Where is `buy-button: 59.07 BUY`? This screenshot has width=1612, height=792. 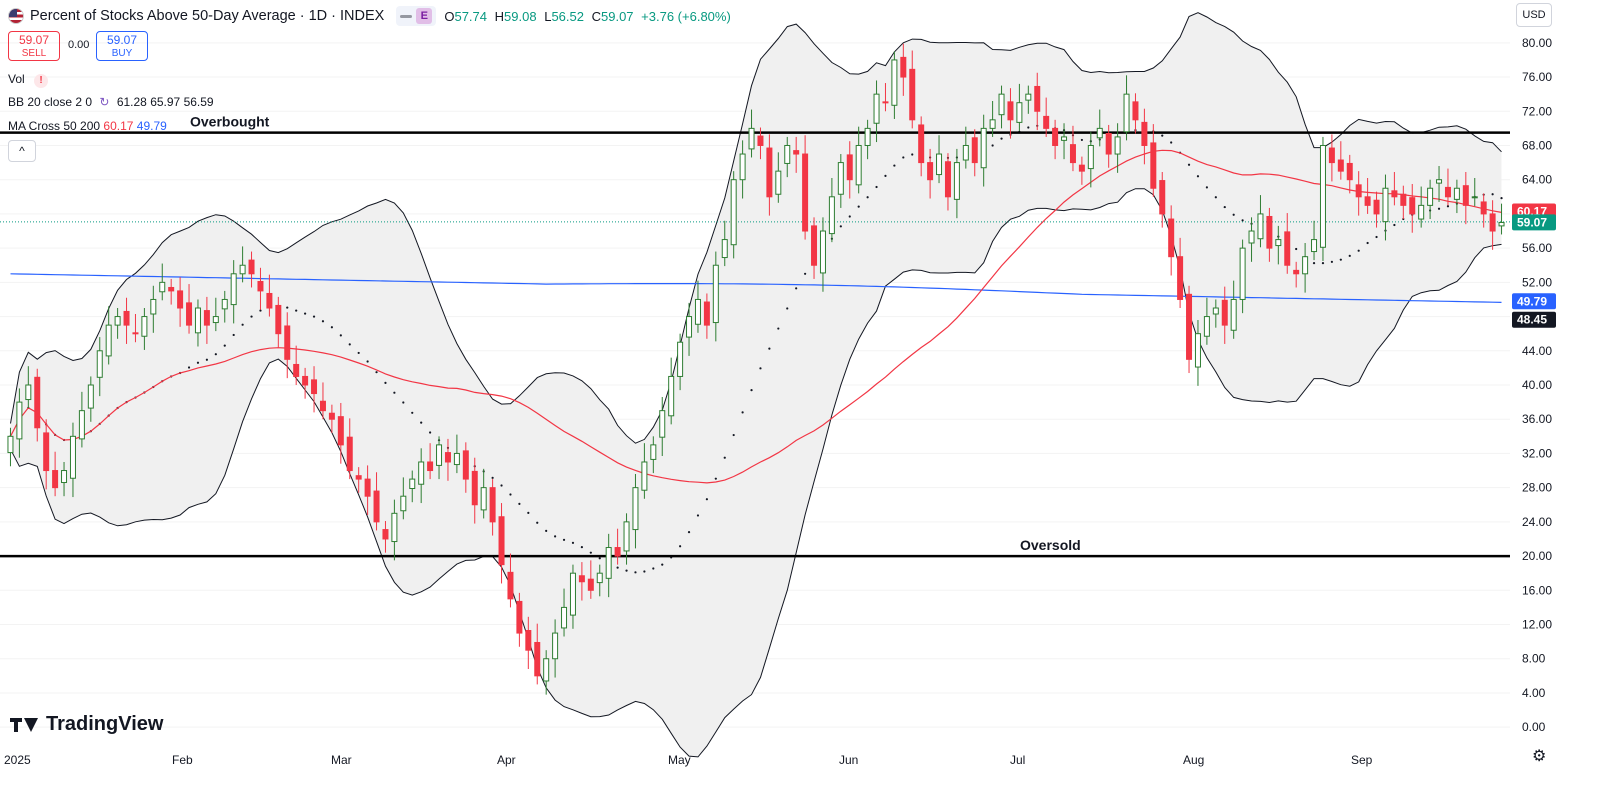
buy-button: 59.07 BUY is located at coordinates (122, 46).